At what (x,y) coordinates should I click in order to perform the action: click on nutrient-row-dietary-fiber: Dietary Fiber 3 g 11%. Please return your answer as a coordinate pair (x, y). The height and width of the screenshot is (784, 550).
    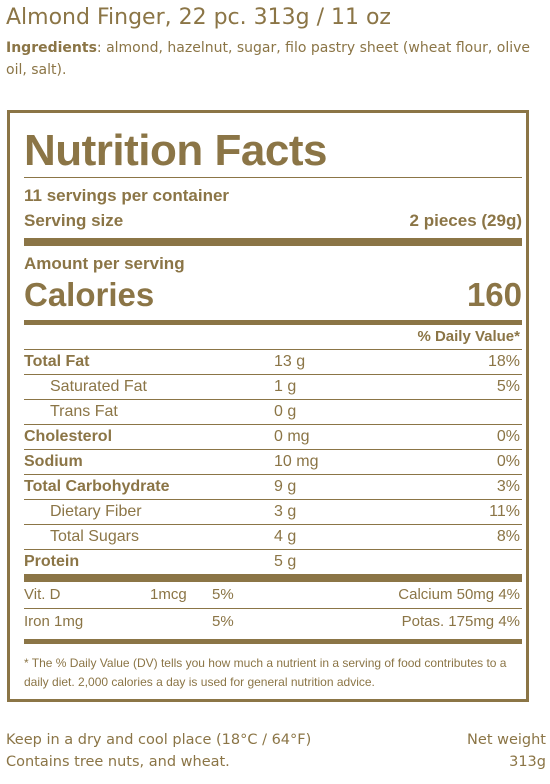
    Looking at the image, I should click on (273, 511).